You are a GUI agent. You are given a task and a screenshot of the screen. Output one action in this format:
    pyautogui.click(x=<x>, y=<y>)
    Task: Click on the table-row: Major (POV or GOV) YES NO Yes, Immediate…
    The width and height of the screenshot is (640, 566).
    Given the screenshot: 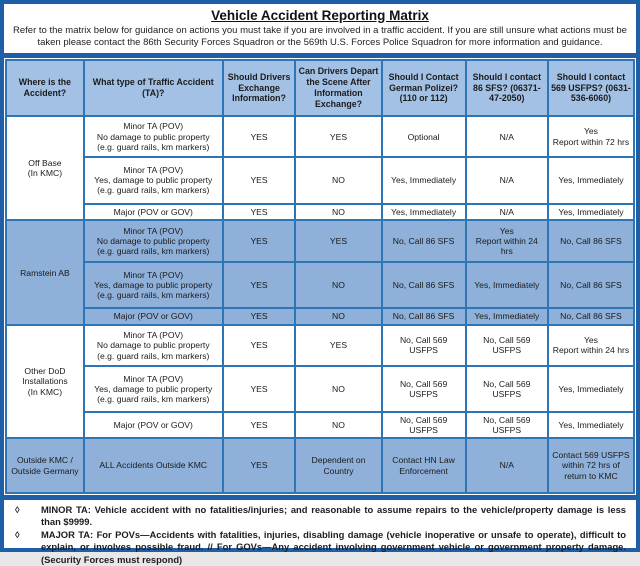 What is the action you would take?
    pyautogui.click(x=321, y=212)
    